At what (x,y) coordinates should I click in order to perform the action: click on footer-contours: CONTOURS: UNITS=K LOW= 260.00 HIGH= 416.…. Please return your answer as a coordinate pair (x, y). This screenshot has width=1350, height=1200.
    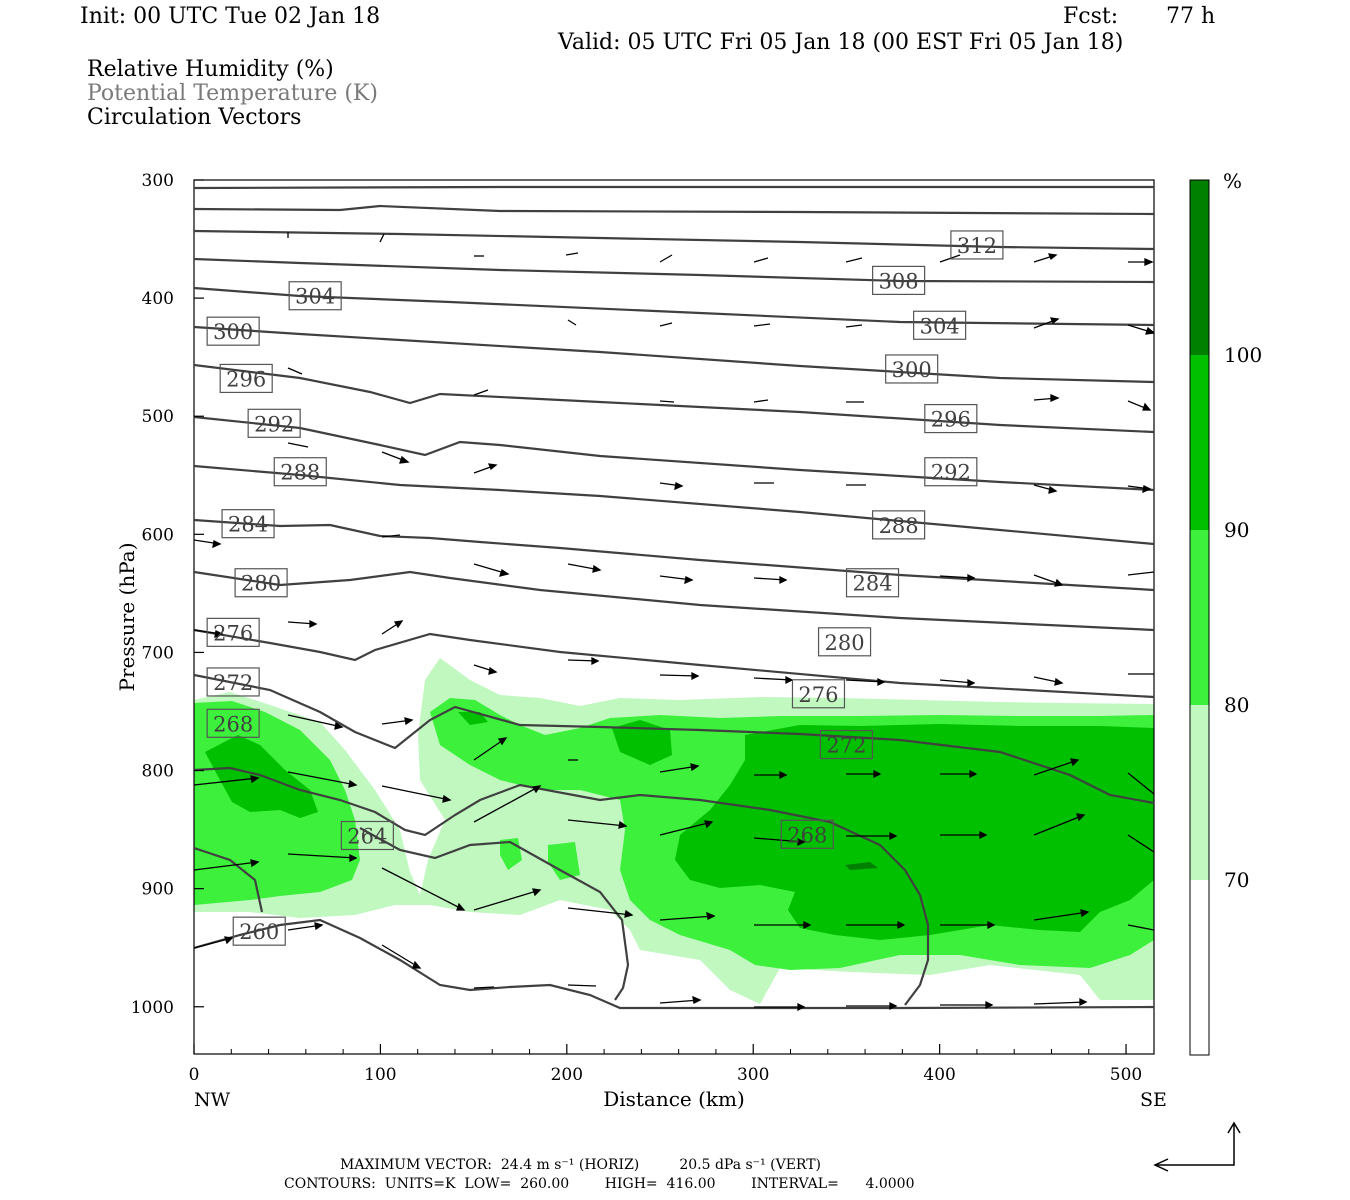
    Looking at the image, I should click on (599, 1184).